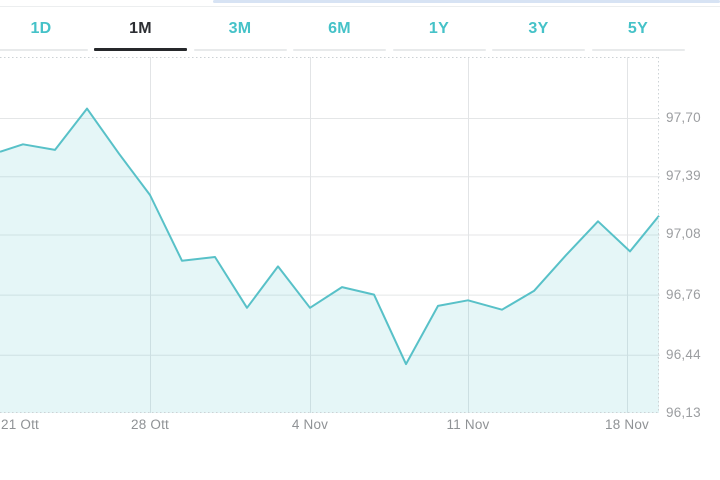  I want to click on tab-label: 3Y, so click(538, 28).